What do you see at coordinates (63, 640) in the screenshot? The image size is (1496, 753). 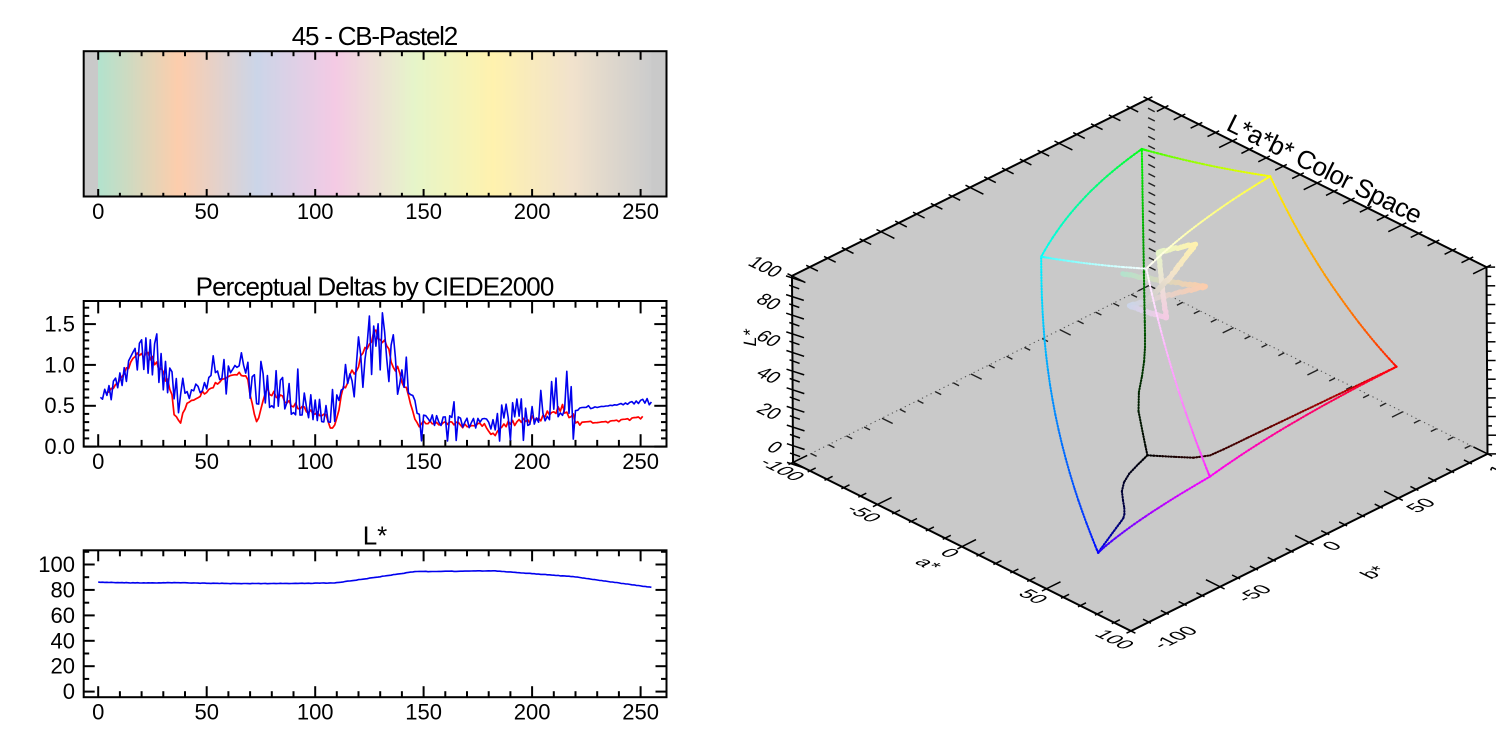 I see `svg-text: 40` at bounding box center [63, 640].